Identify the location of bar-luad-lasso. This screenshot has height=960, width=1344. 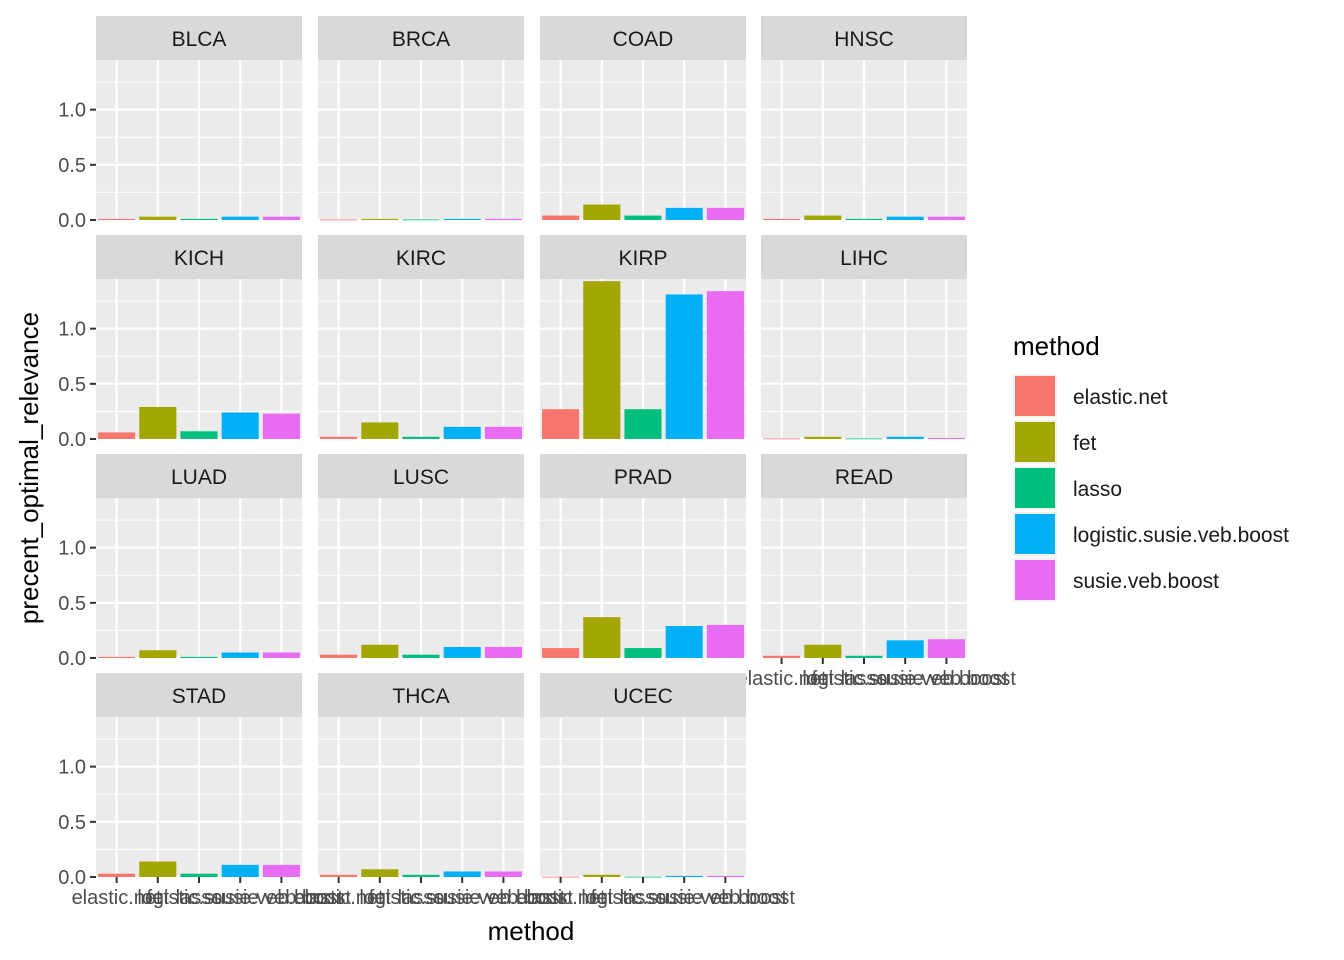
(199, 657).